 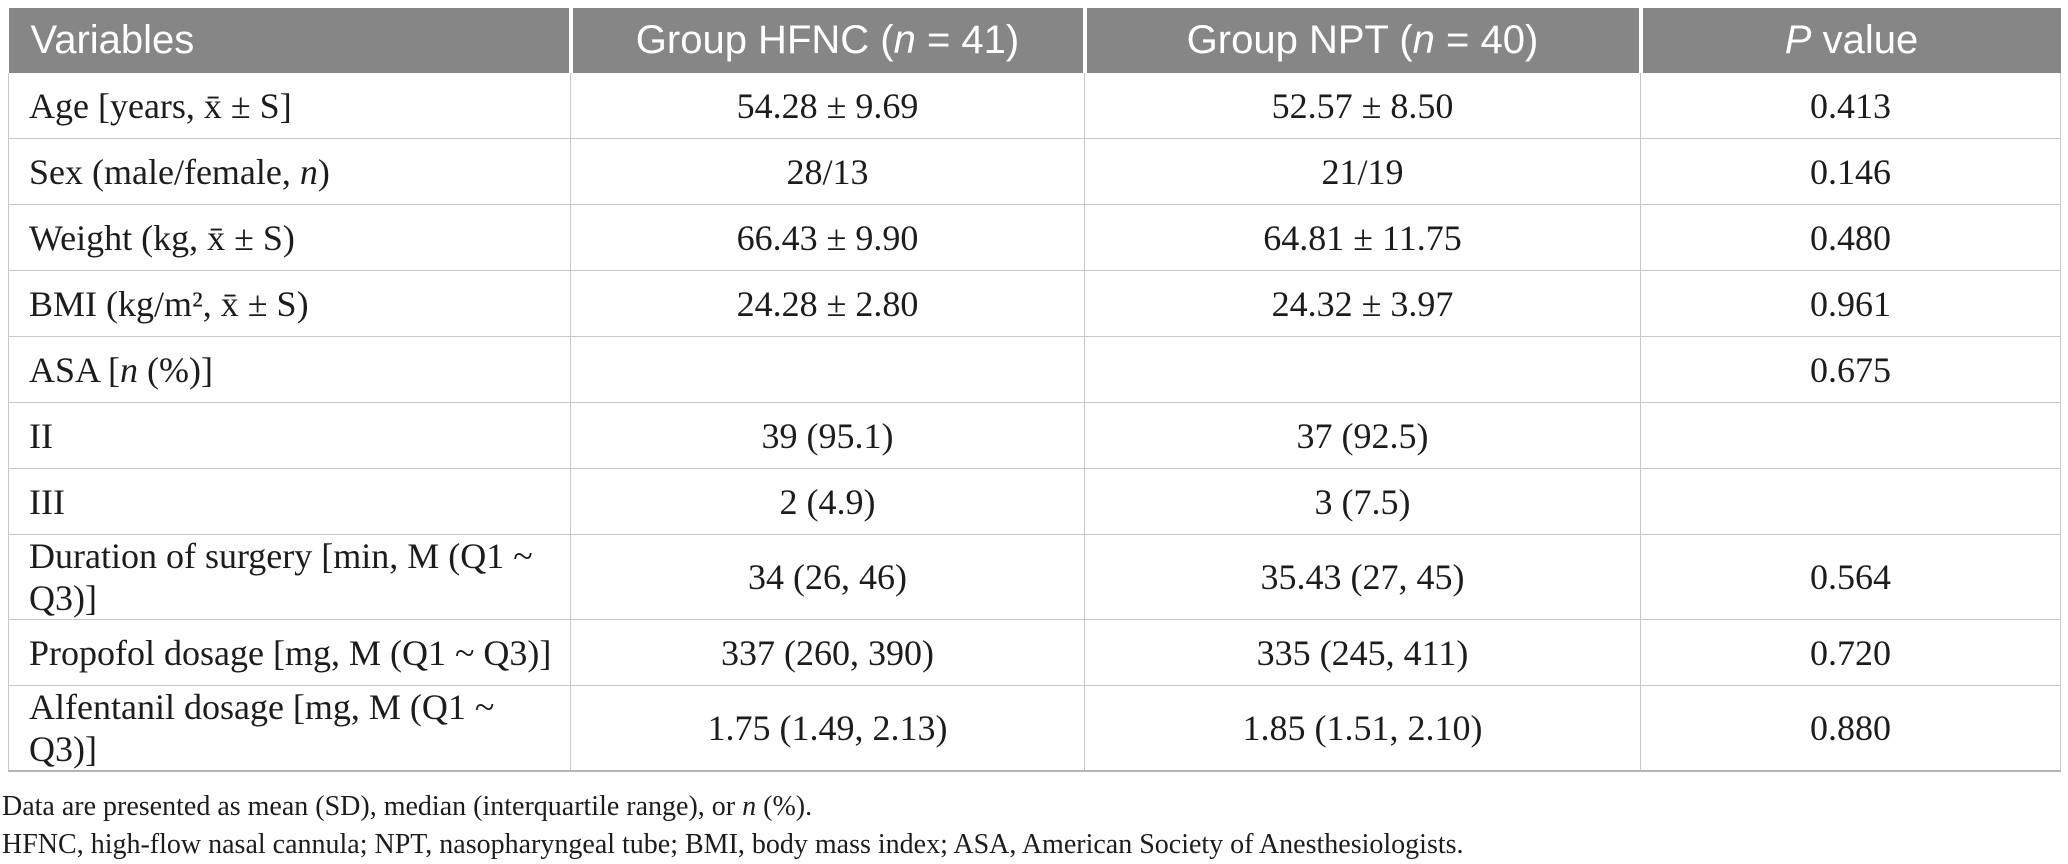 I want to click on header-group-npt: Group NPT (n = 40), so click(x=1361, y=40).